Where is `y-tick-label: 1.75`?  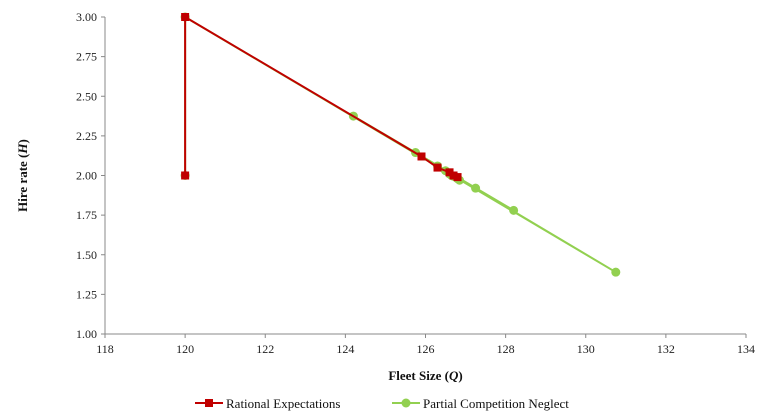
y-tick-label: 1.75 is located at coordinates (86, 215).